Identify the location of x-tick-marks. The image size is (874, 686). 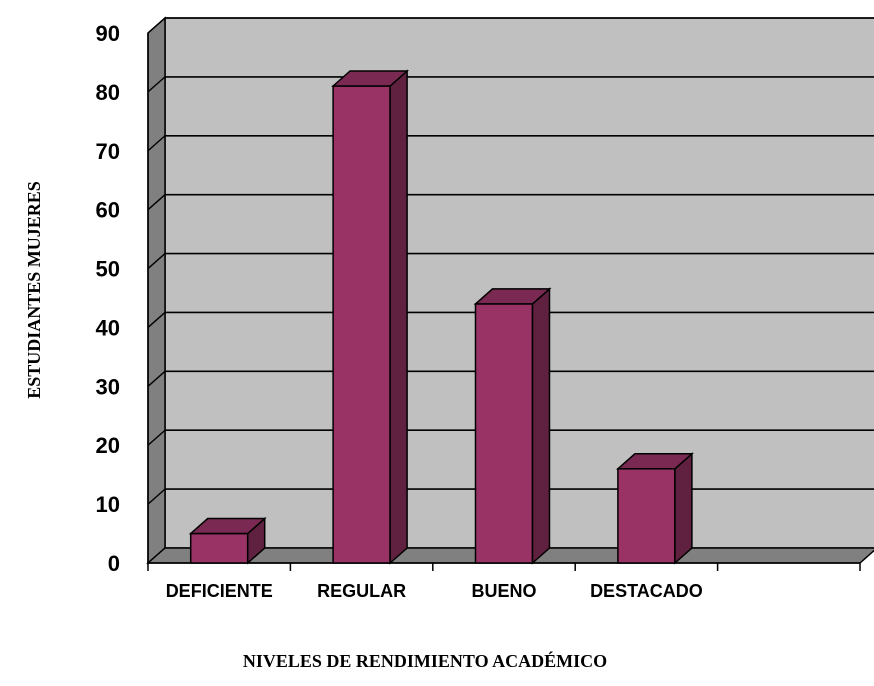
(504, 567).